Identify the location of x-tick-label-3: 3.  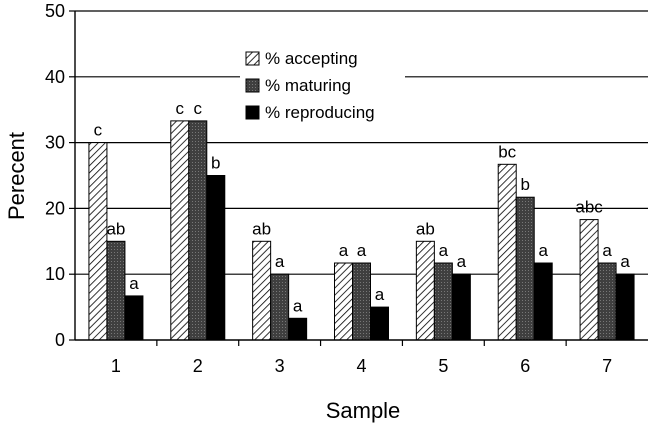
(280, 366).